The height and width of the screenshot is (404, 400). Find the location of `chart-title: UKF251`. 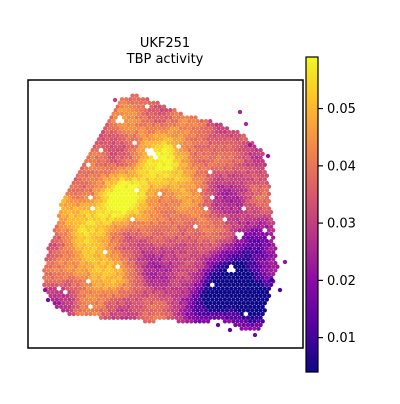

chart-title: UKF251 is located at coordinates (165, 43).